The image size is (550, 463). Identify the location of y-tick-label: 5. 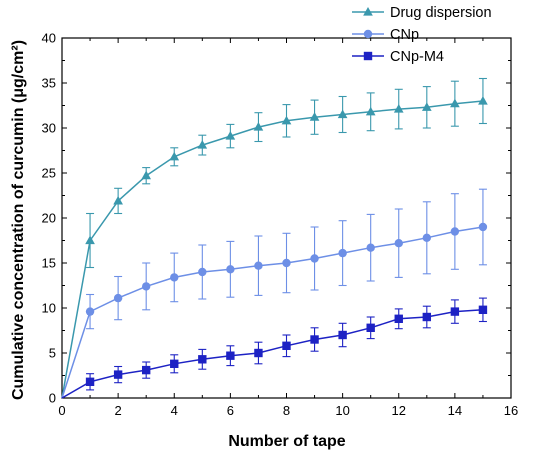
(52, 353).